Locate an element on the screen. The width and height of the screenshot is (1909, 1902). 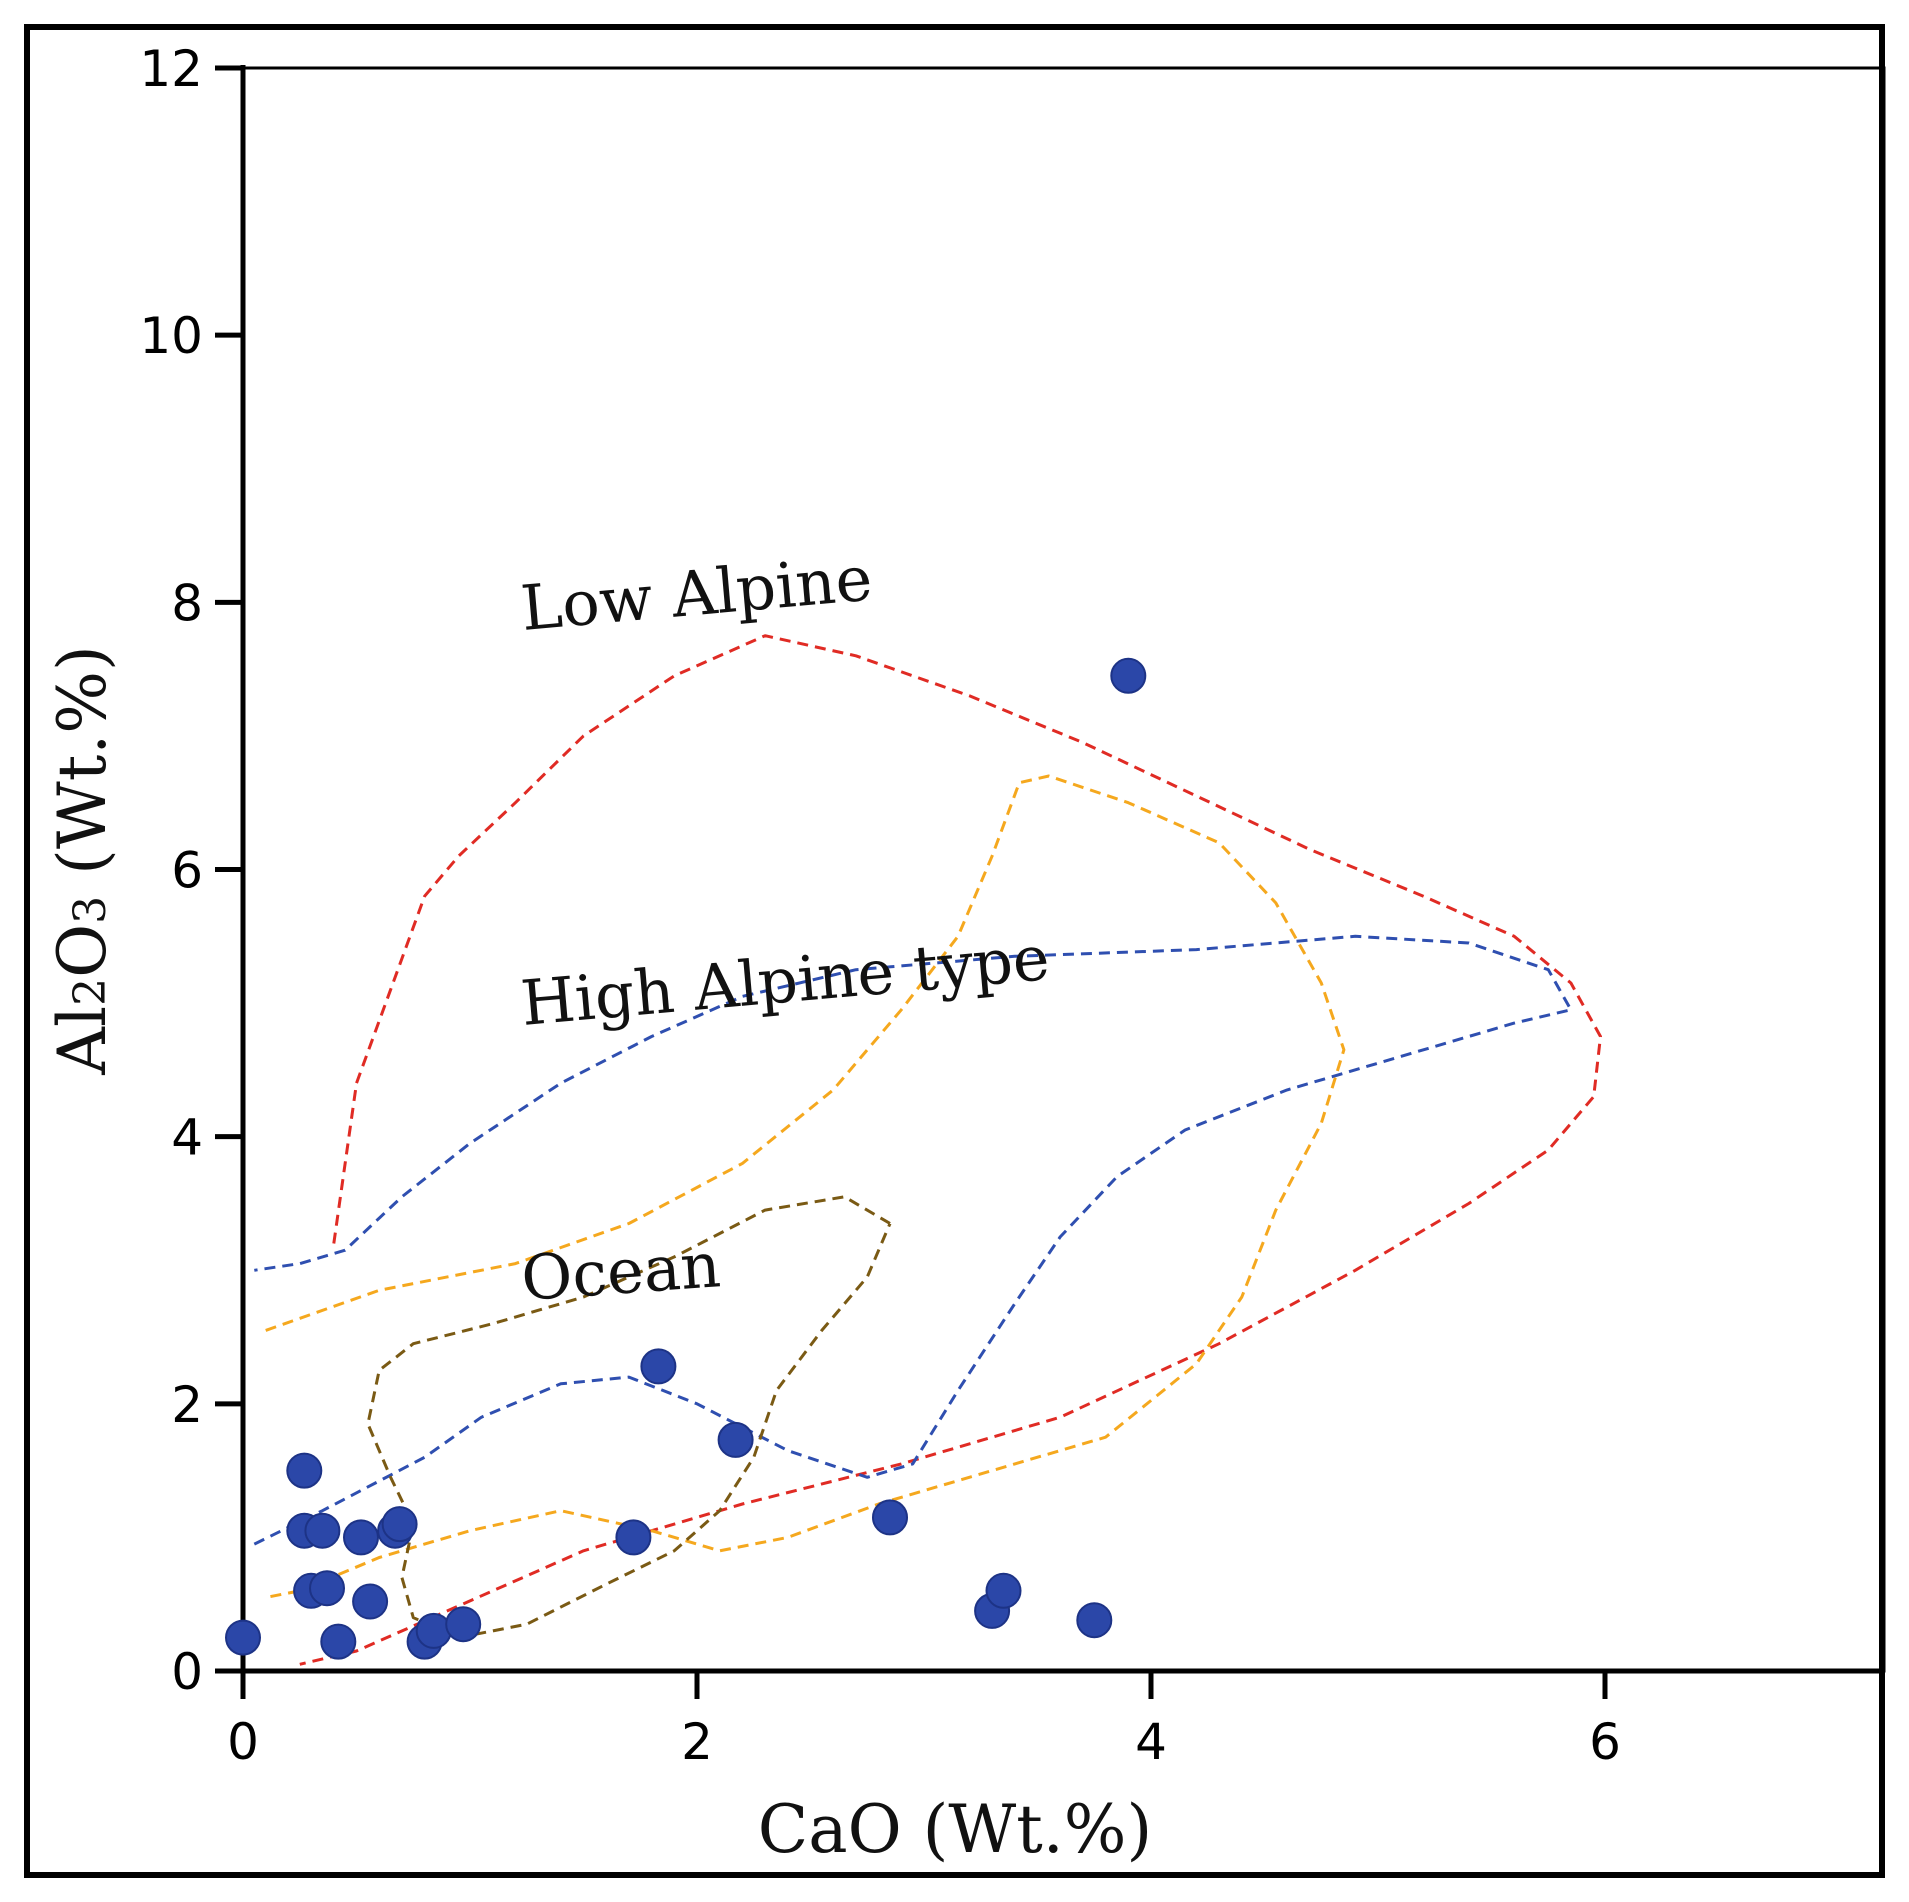
y-axis-title-sub: 3 is located at coordinates (90, 910).